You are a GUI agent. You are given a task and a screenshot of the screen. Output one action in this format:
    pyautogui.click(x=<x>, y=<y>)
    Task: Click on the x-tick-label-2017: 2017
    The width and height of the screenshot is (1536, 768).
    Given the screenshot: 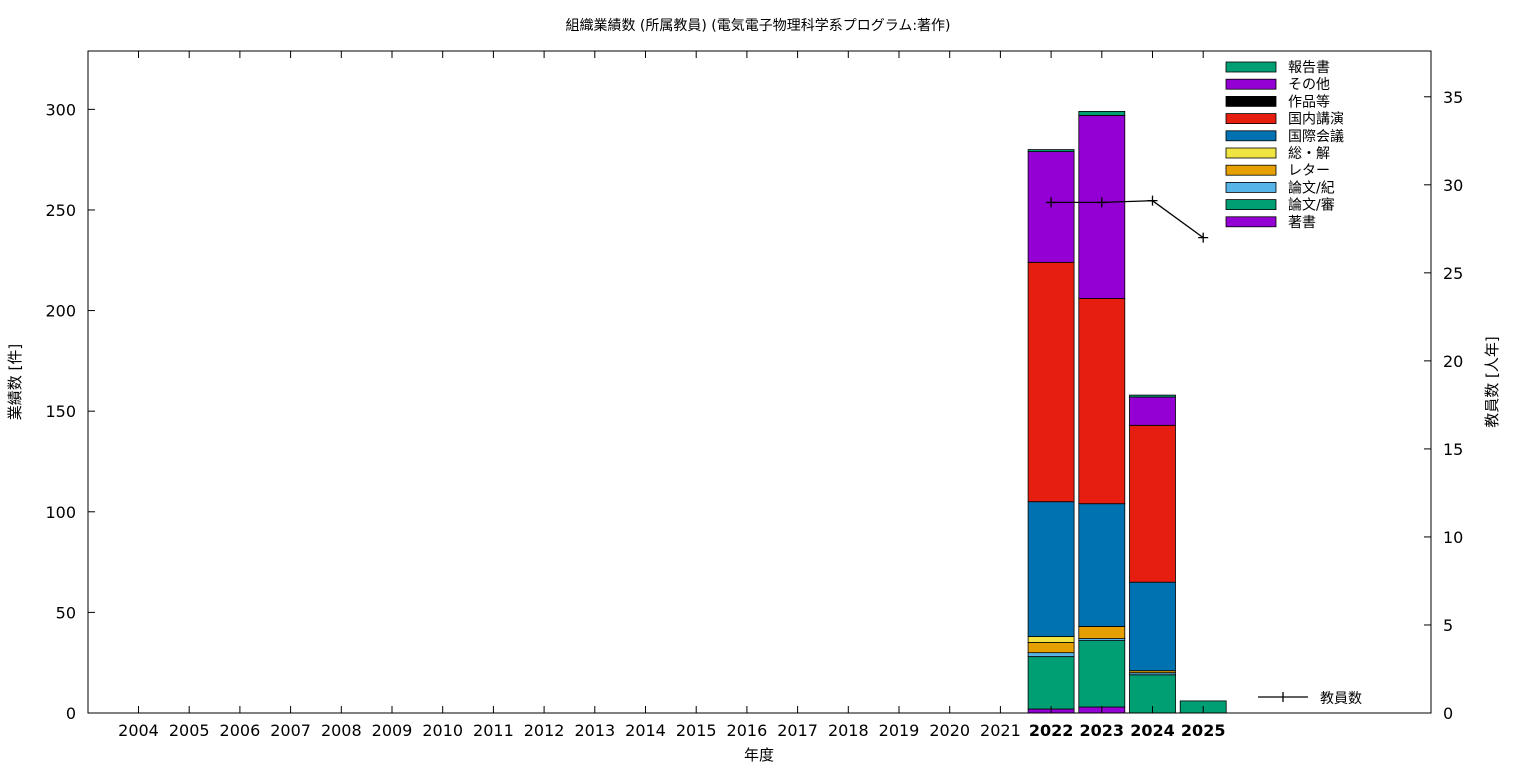 What is the action you would take?
    pyautogui.click(x=797, y=730)
    